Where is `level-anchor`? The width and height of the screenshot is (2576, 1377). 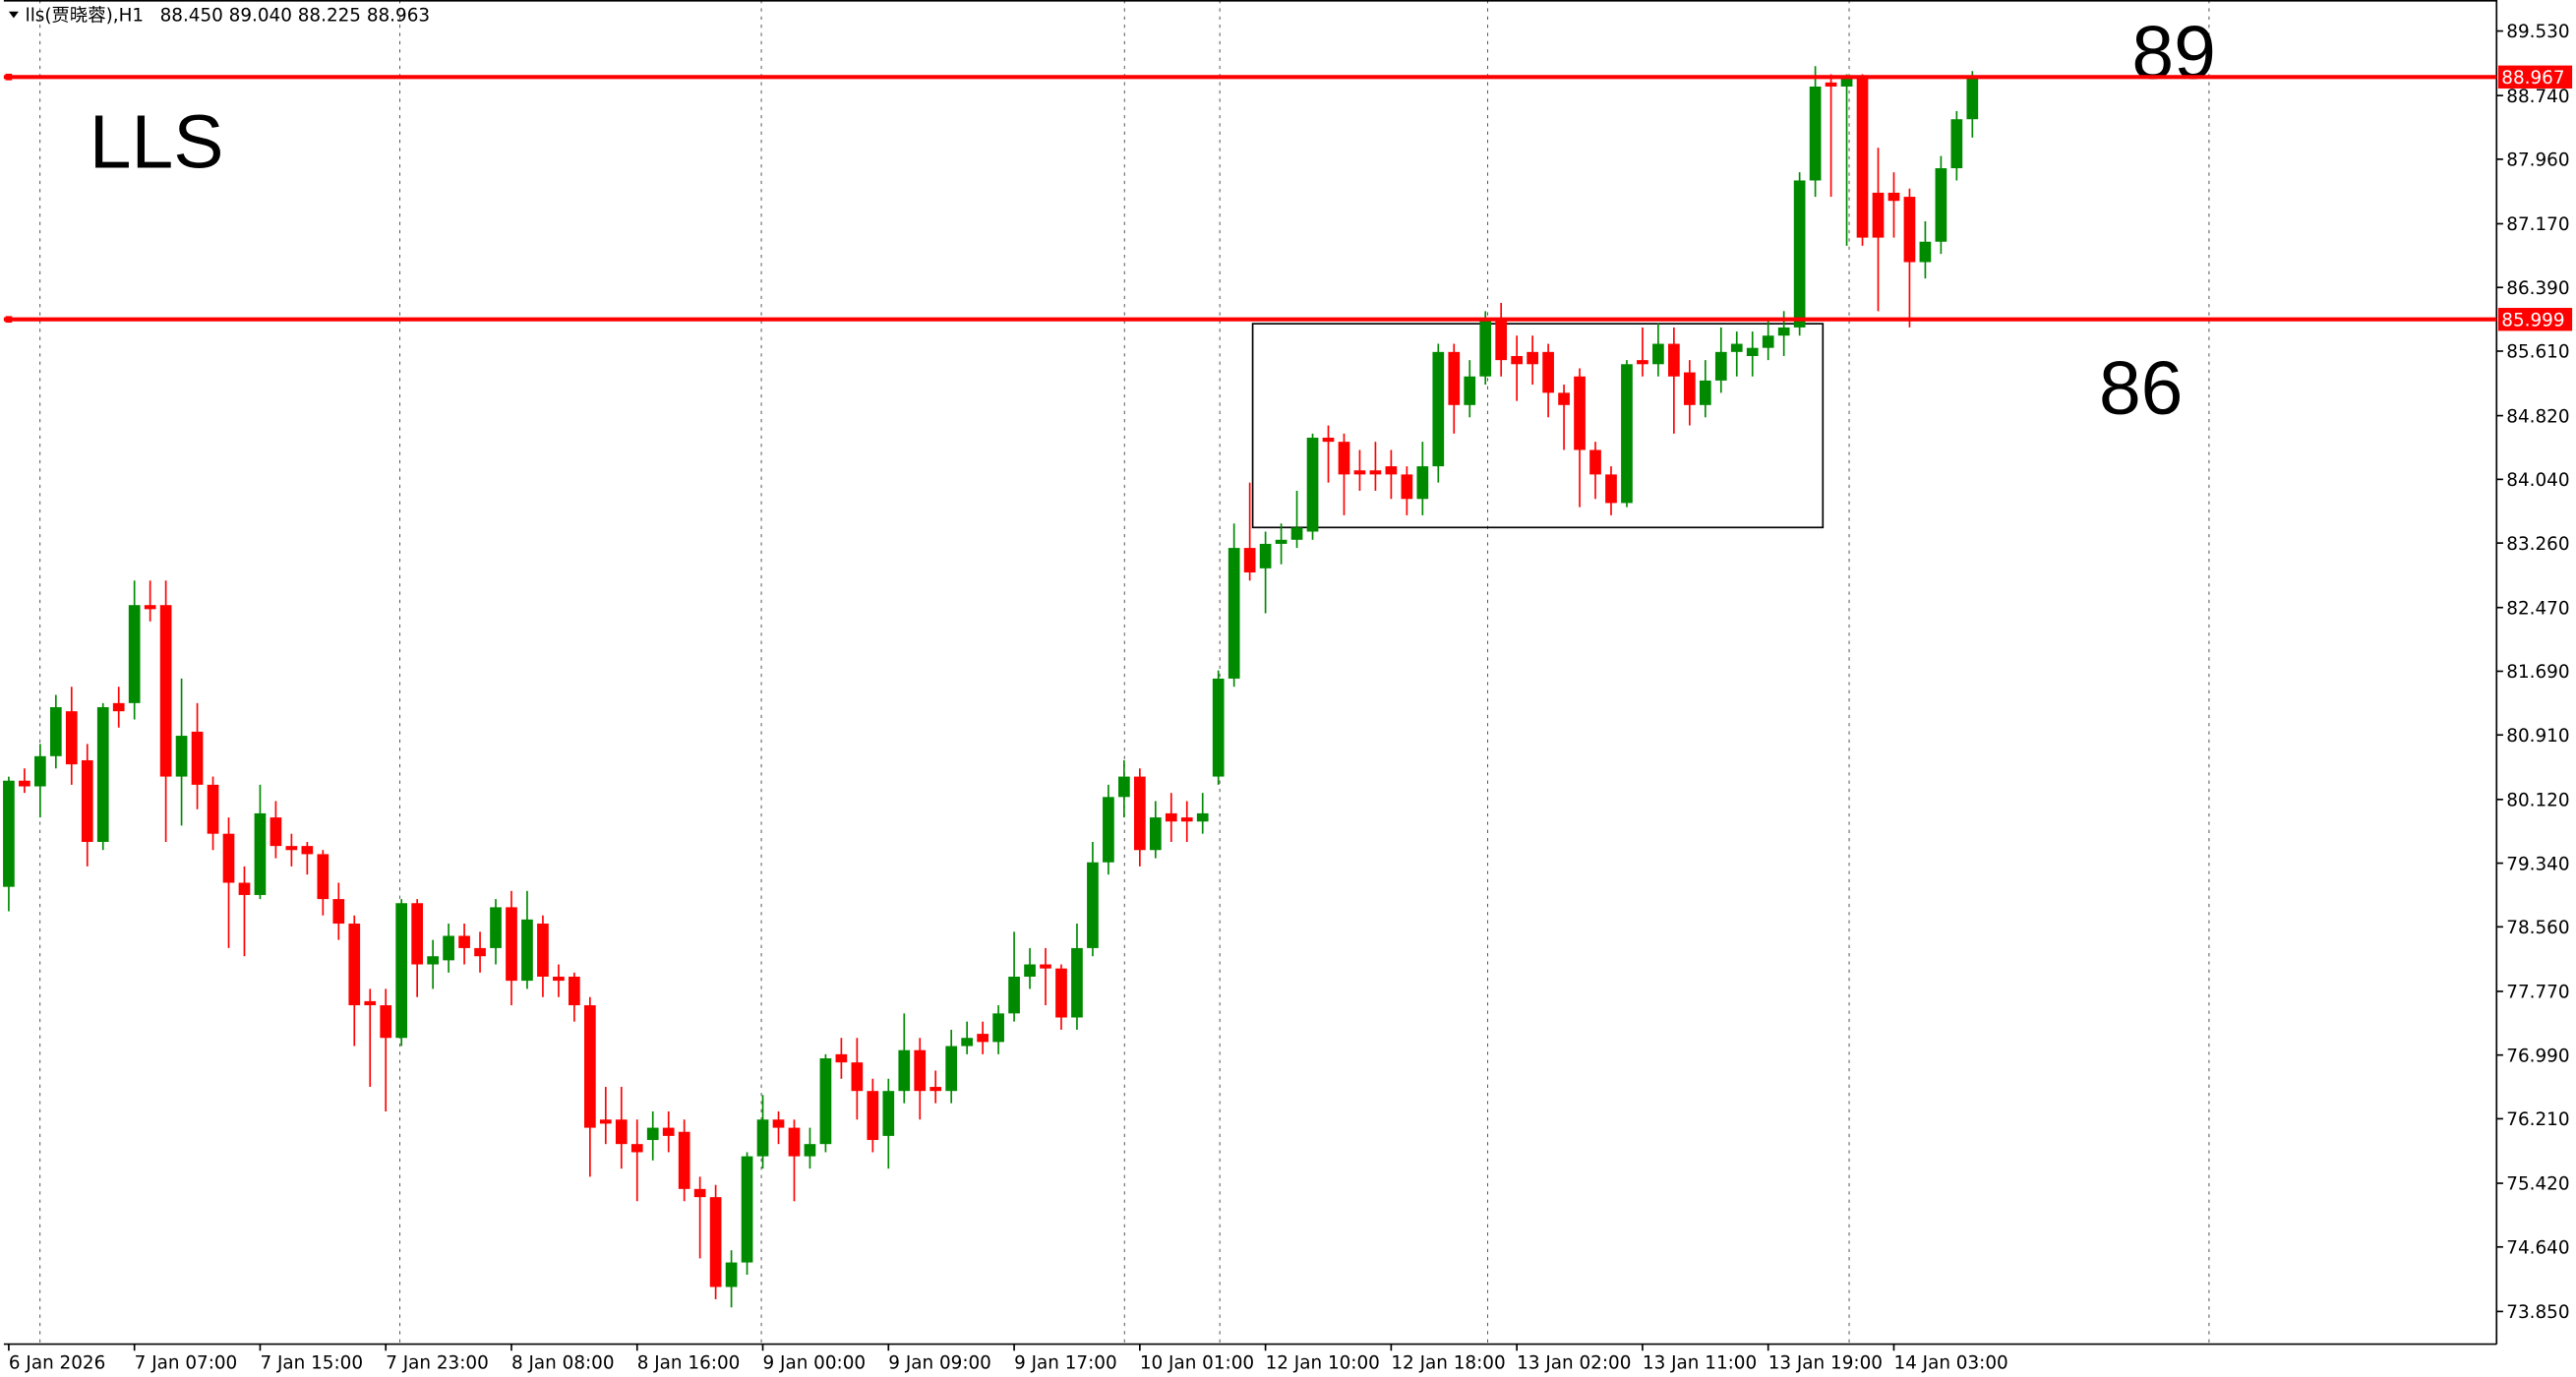
level-anchor is located at coordinates (9, 320).